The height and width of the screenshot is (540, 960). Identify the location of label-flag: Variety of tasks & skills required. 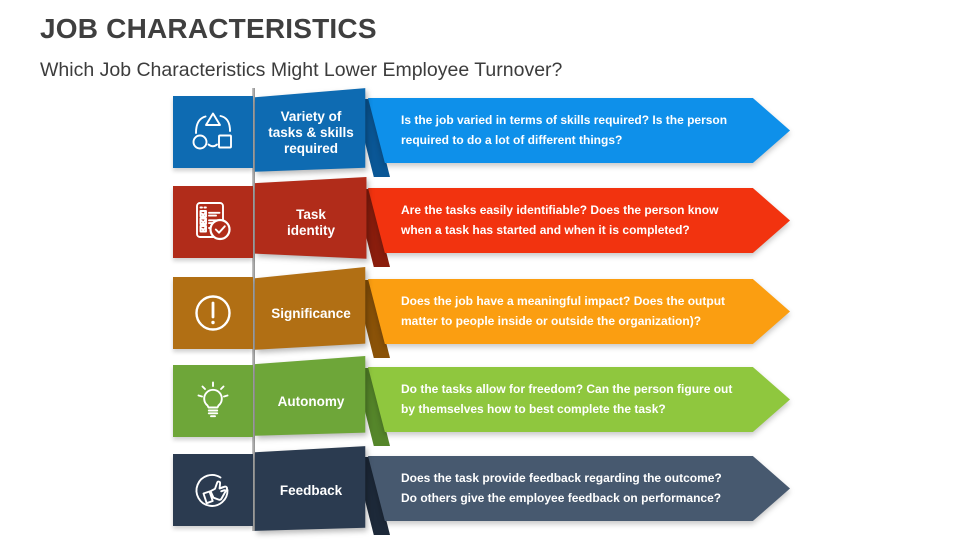
(311, 133).